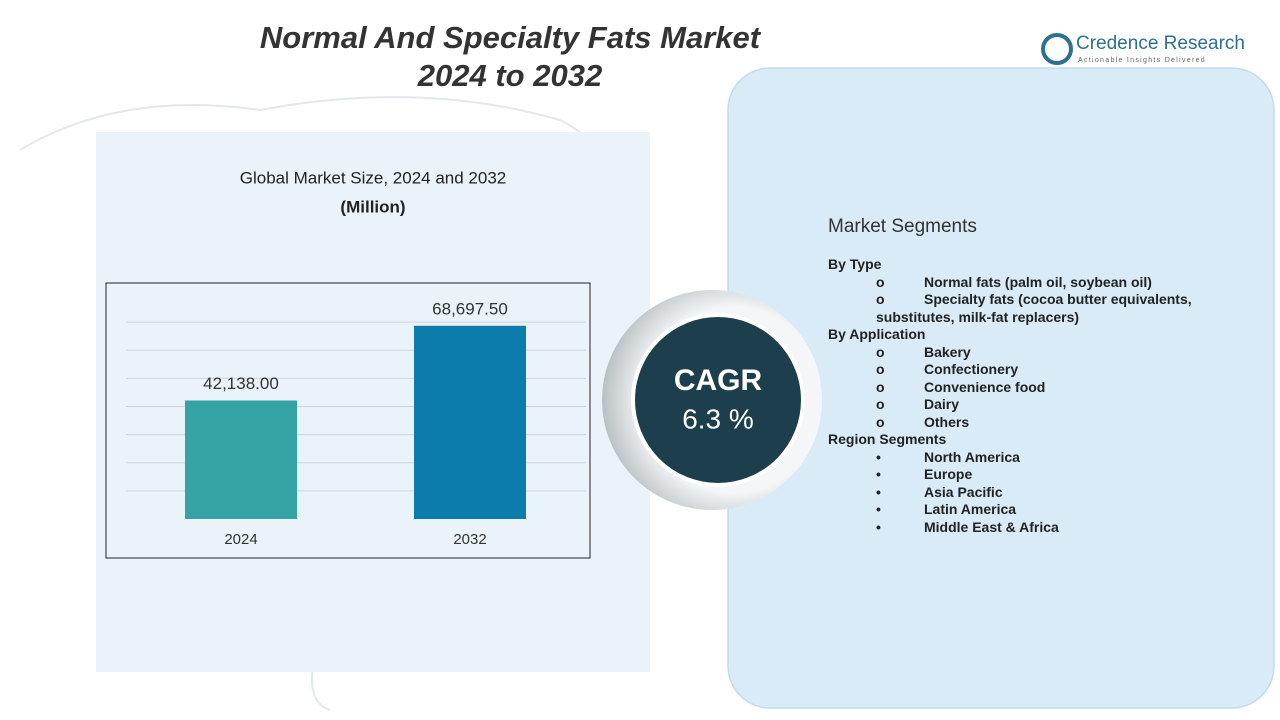 The height and width of the screenshot is (720, 1280). What do you see at coordinates (855, 264) in the screenshot?
I see `segment-heading: By Type` at bounding box center [855, 264].